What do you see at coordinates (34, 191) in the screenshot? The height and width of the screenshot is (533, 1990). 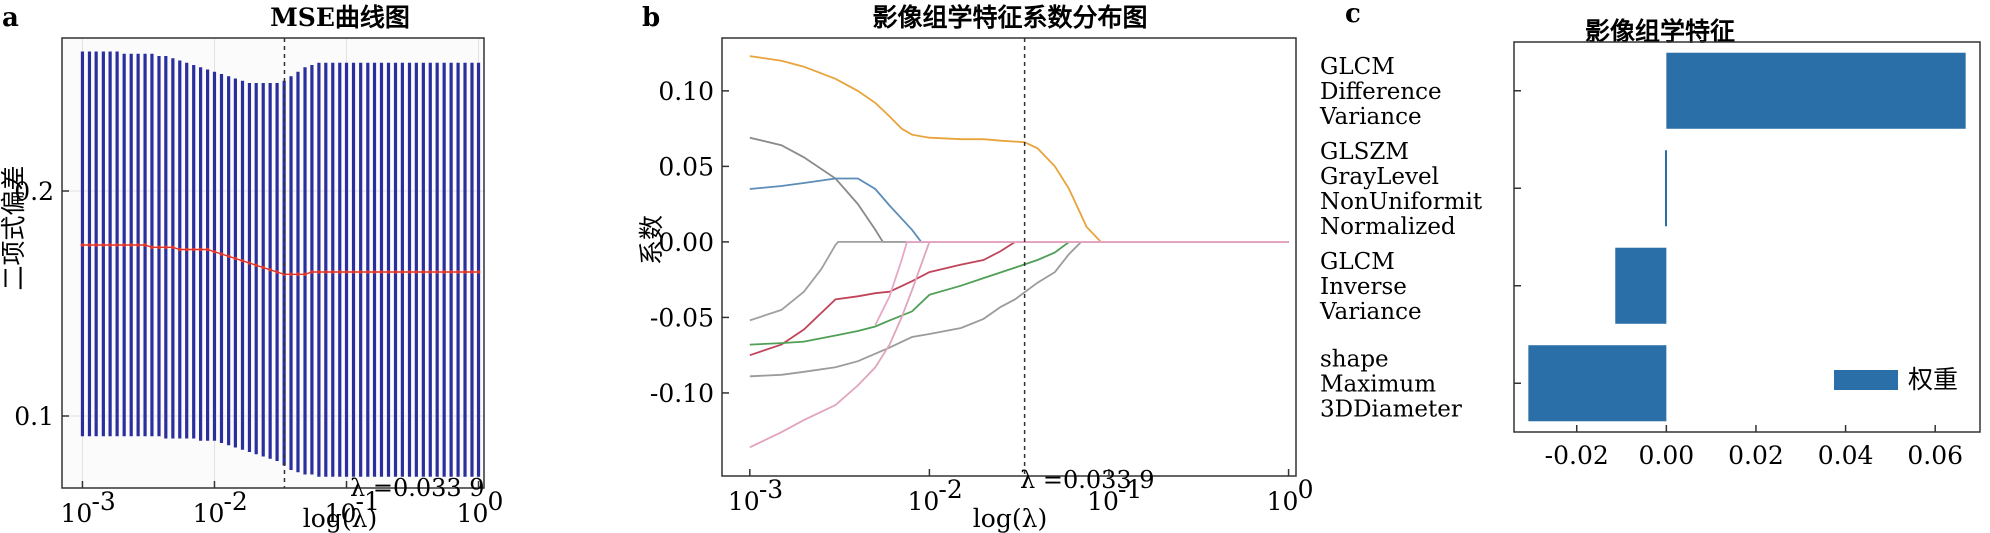 I see `panel-a-y-tick-label: 0.2` at bounding box center [34, 191].